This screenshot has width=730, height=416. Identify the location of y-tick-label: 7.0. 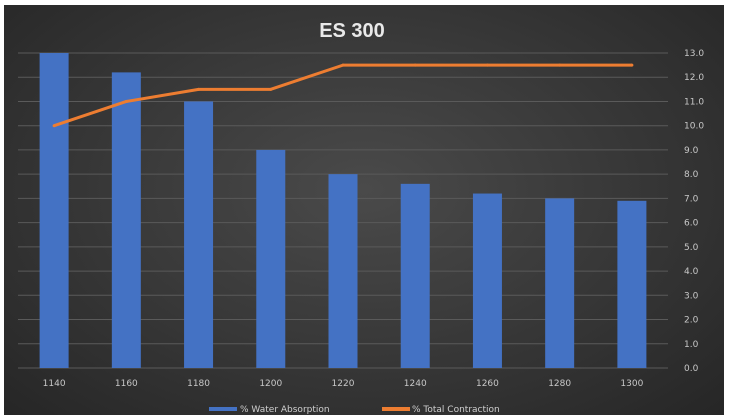
(691, 199).